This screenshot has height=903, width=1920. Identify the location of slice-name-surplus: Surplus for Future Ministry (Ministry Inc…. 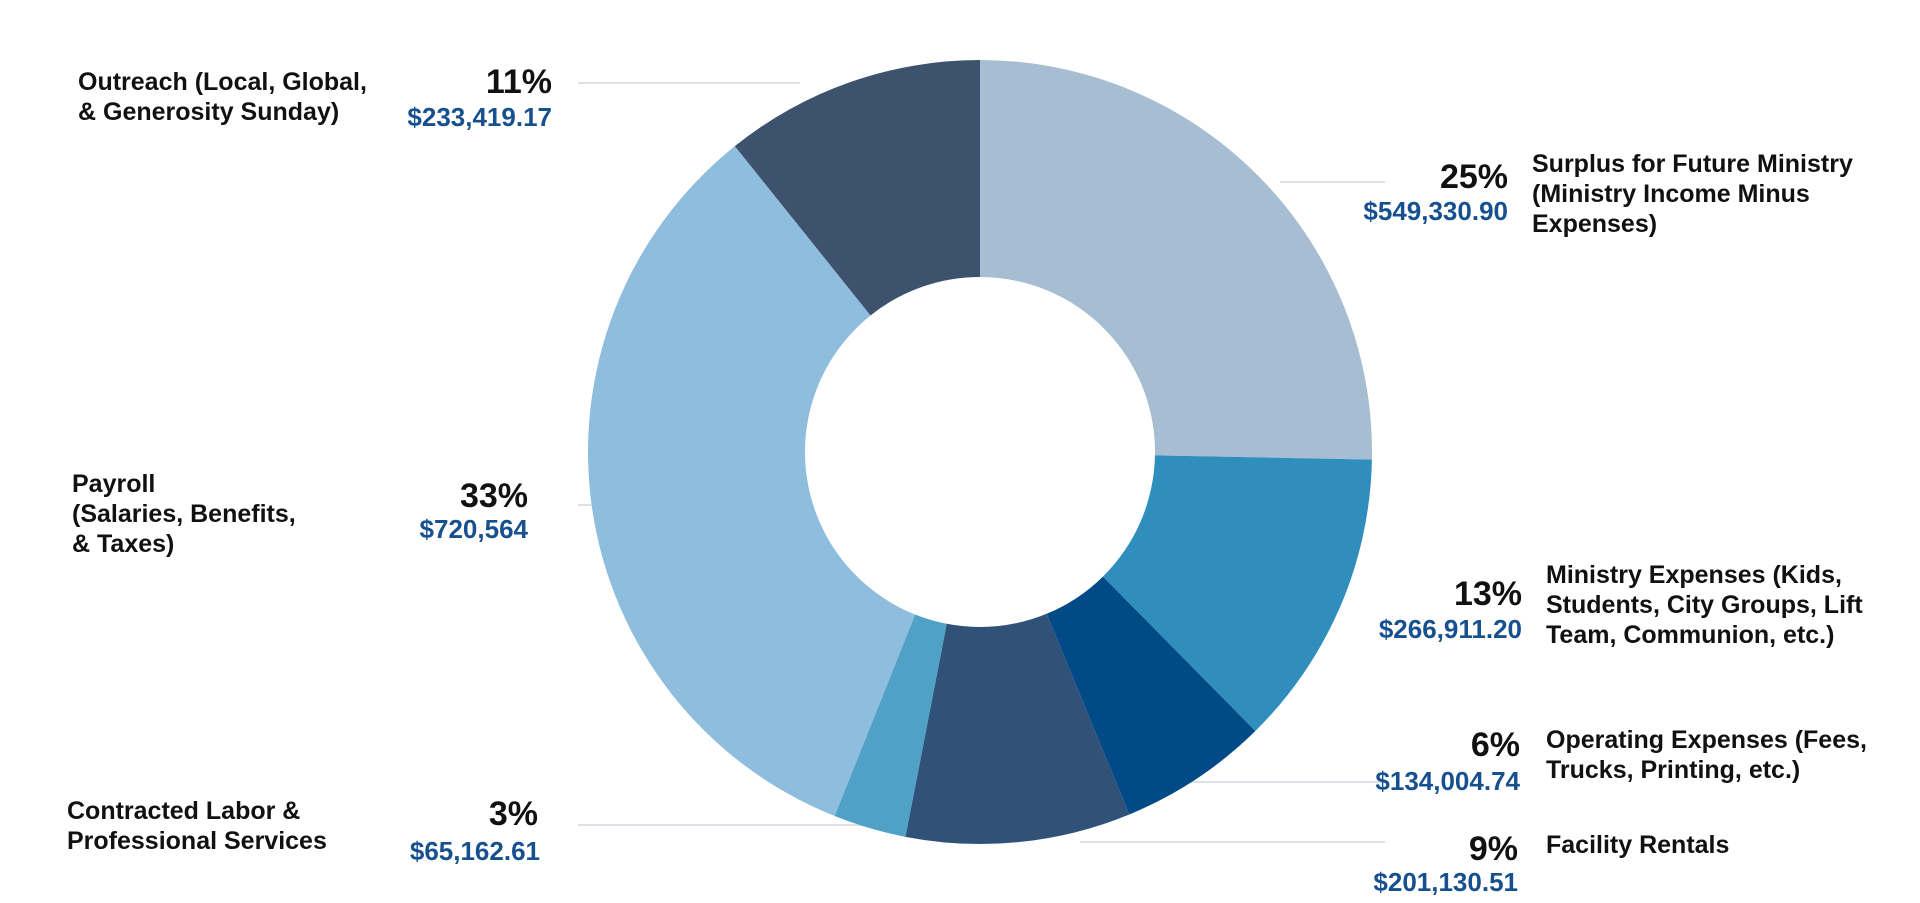
(1692, 194).